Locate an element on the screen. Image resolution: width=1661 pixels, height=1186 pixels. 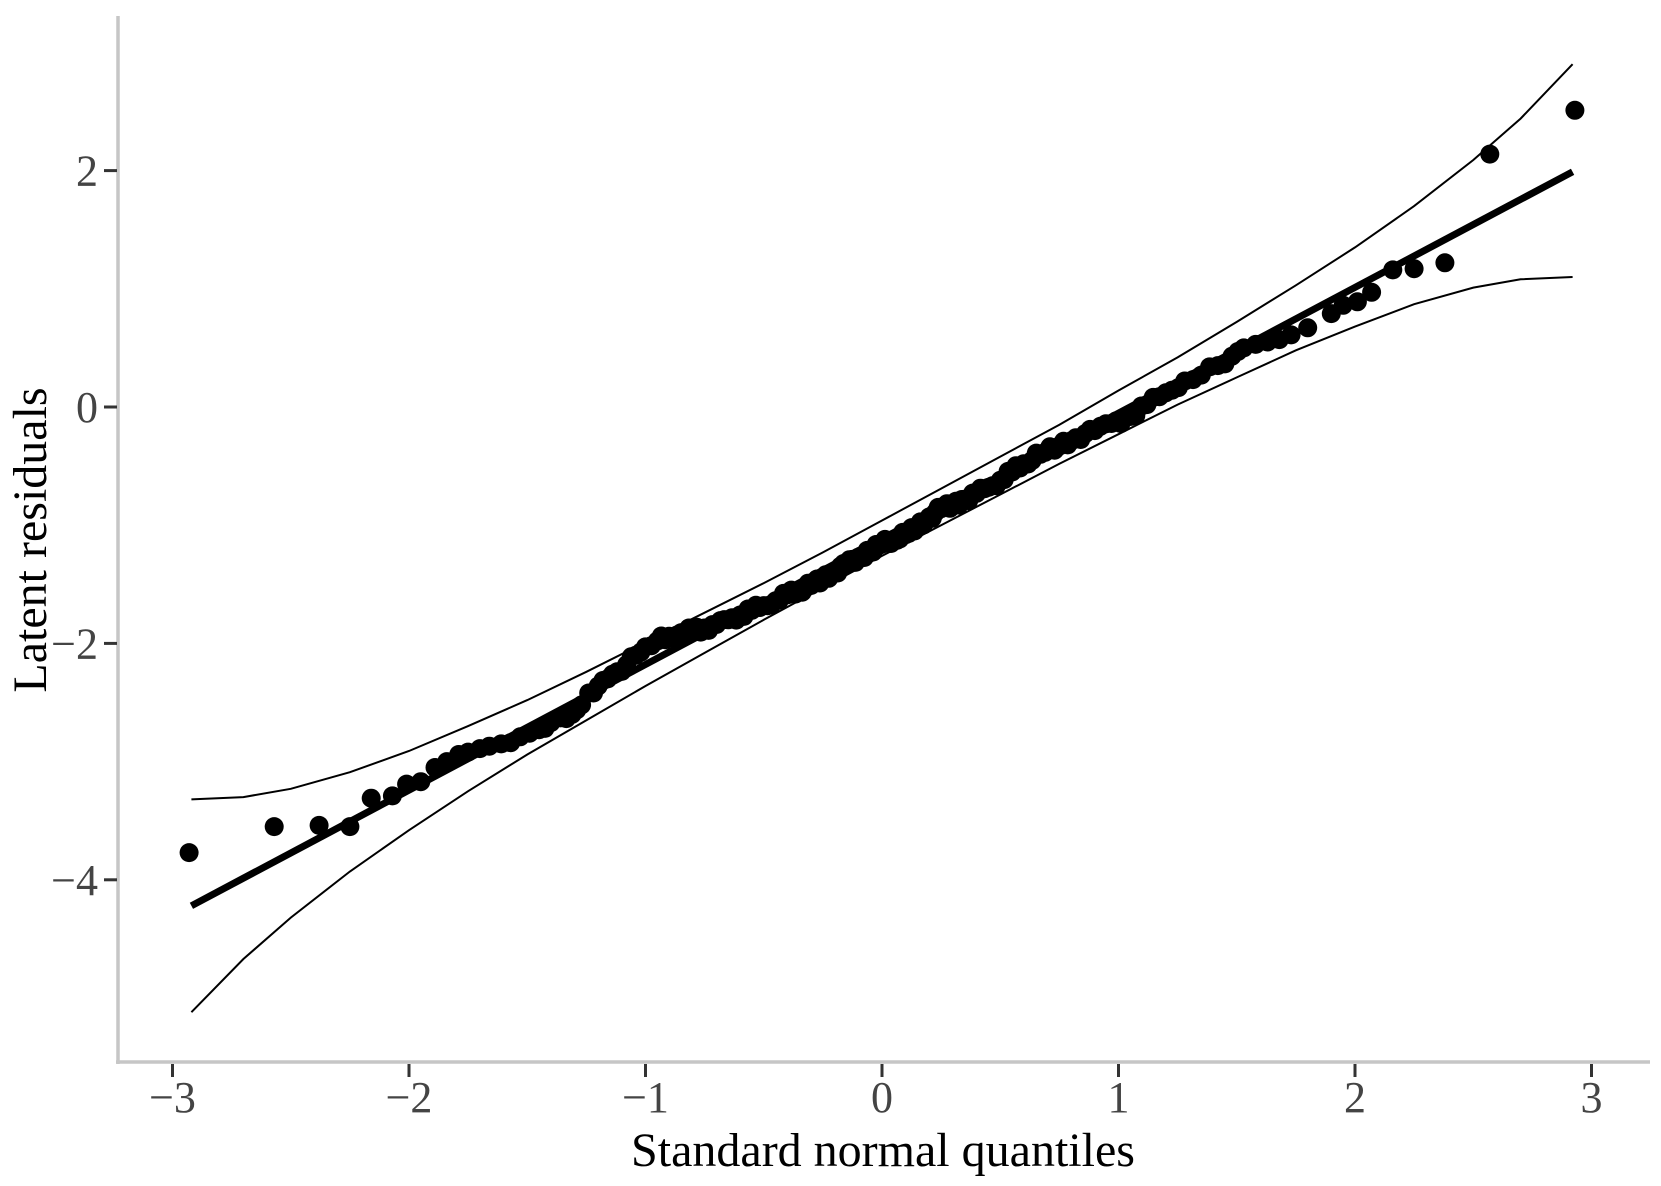
y-tick-label: 0 is located at coordinates (87, 407).